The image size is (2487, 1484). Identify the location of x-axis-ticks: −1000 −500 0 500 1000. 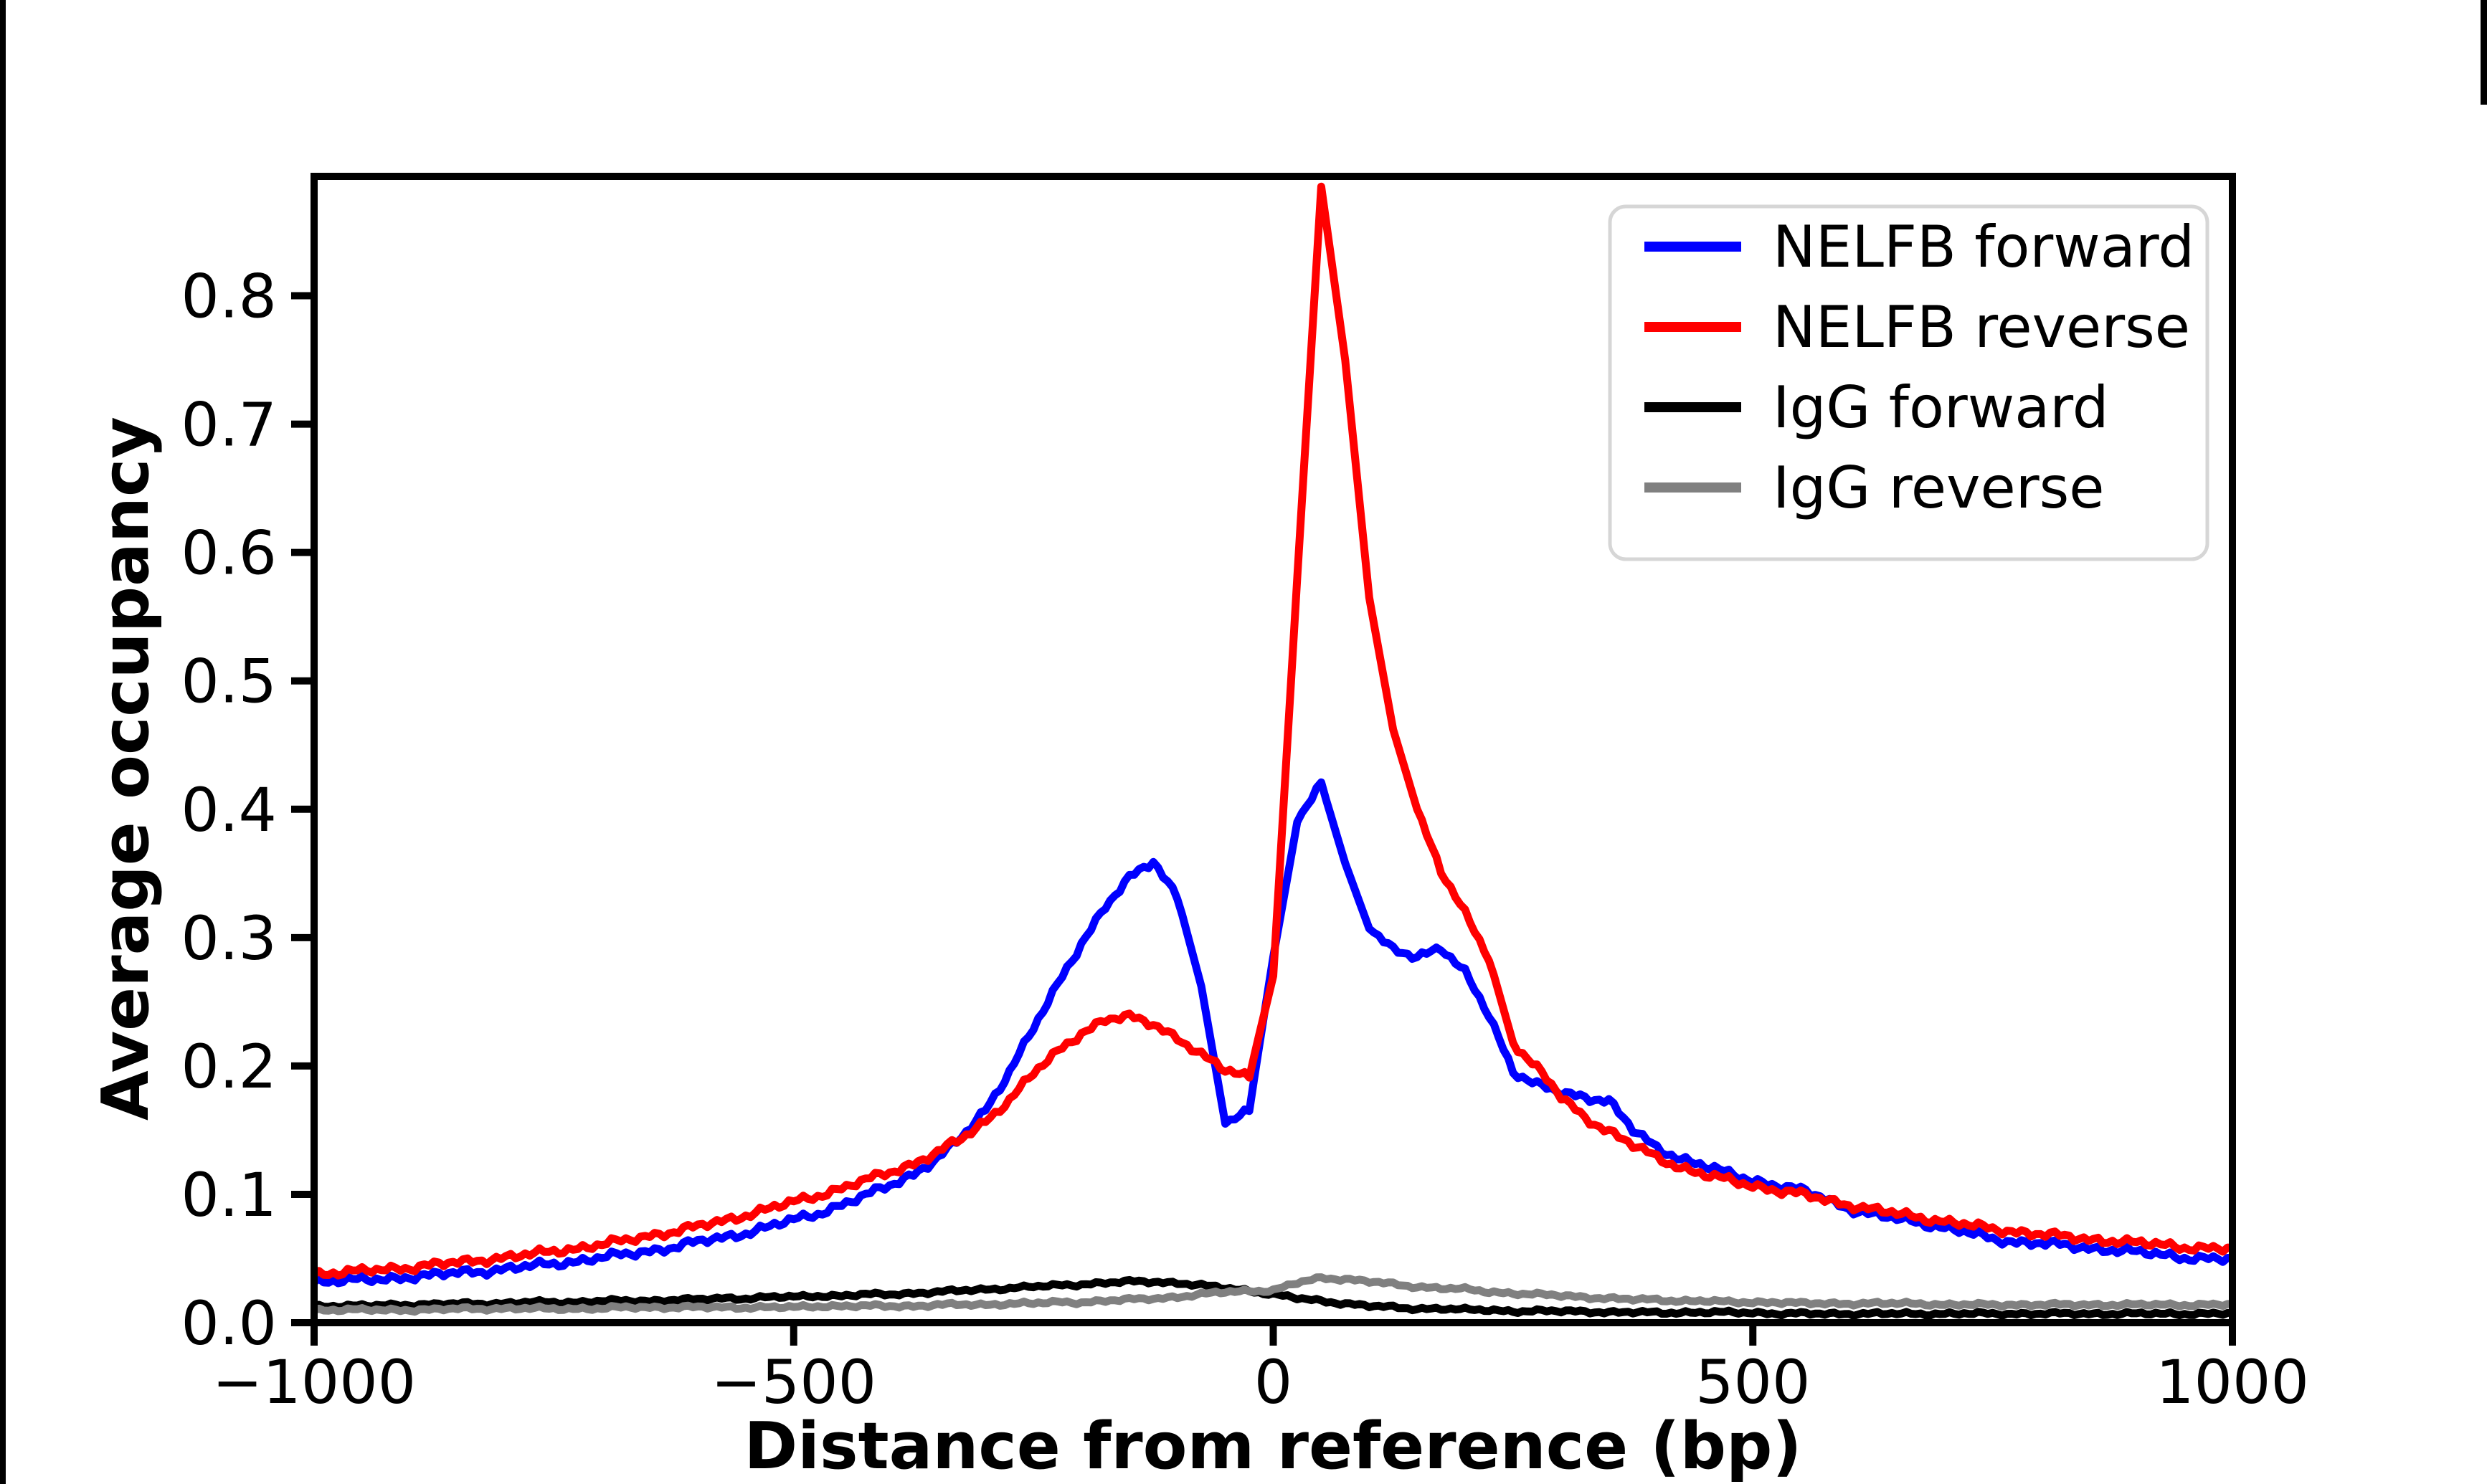
(1261, 1370).